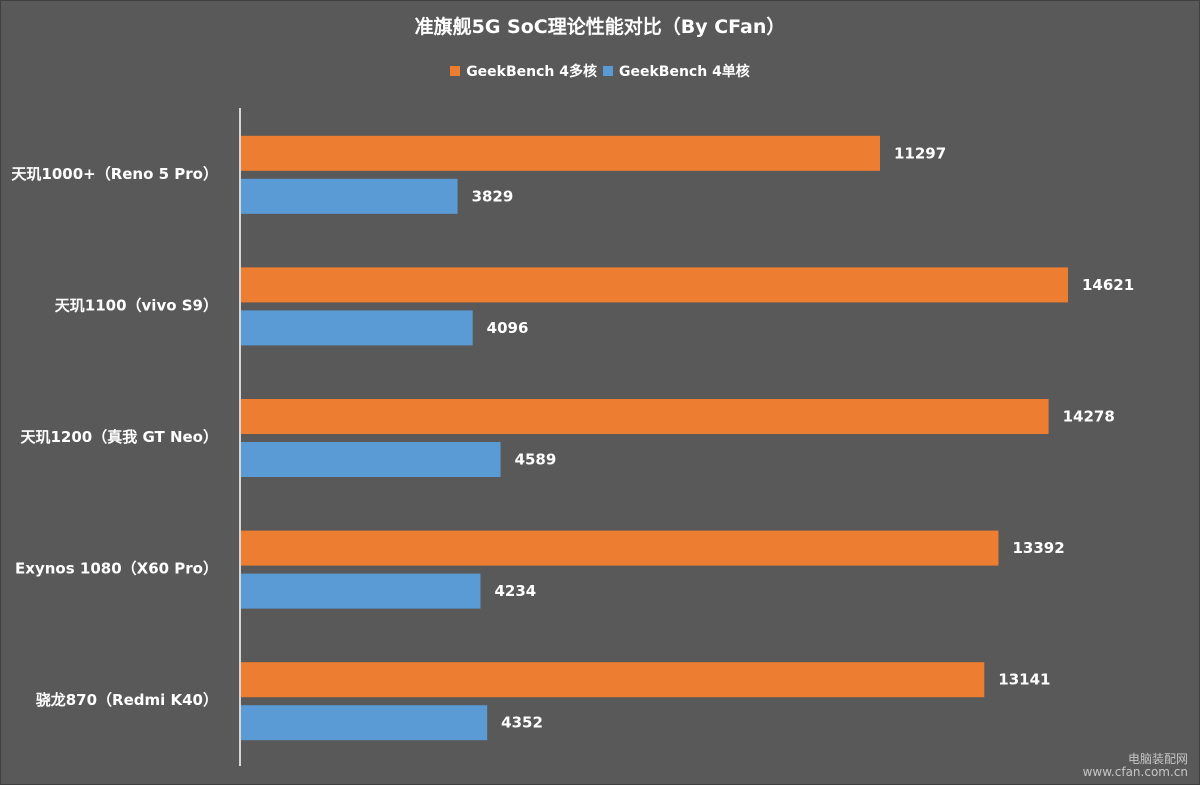 This screenshot has width=1200, height=785. What do you see at coordinates (1038, 548) in the screenshot?
I see `data-label-multicore: 13392` at bounding box center [1038, 548].